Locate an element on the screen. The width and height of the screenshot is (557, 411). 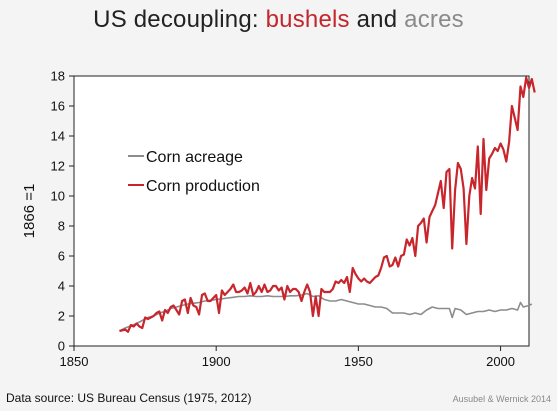
credit-note: Ausubel & Wernick 2014 is located at coordinates (501, 399).